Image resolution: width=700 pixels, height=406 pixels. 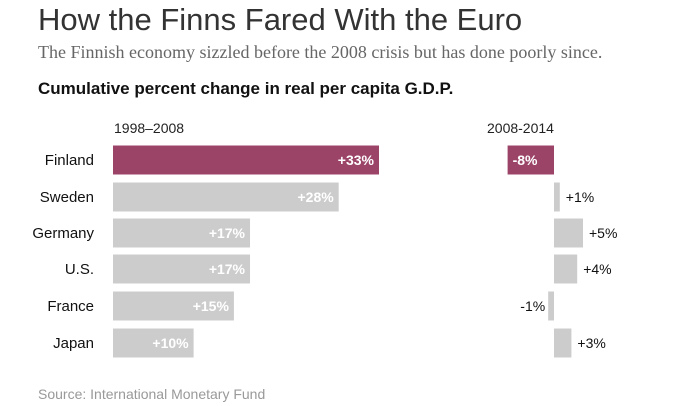 I want to click on bar-1998-2008-sweden, so click(x=226, y=197).